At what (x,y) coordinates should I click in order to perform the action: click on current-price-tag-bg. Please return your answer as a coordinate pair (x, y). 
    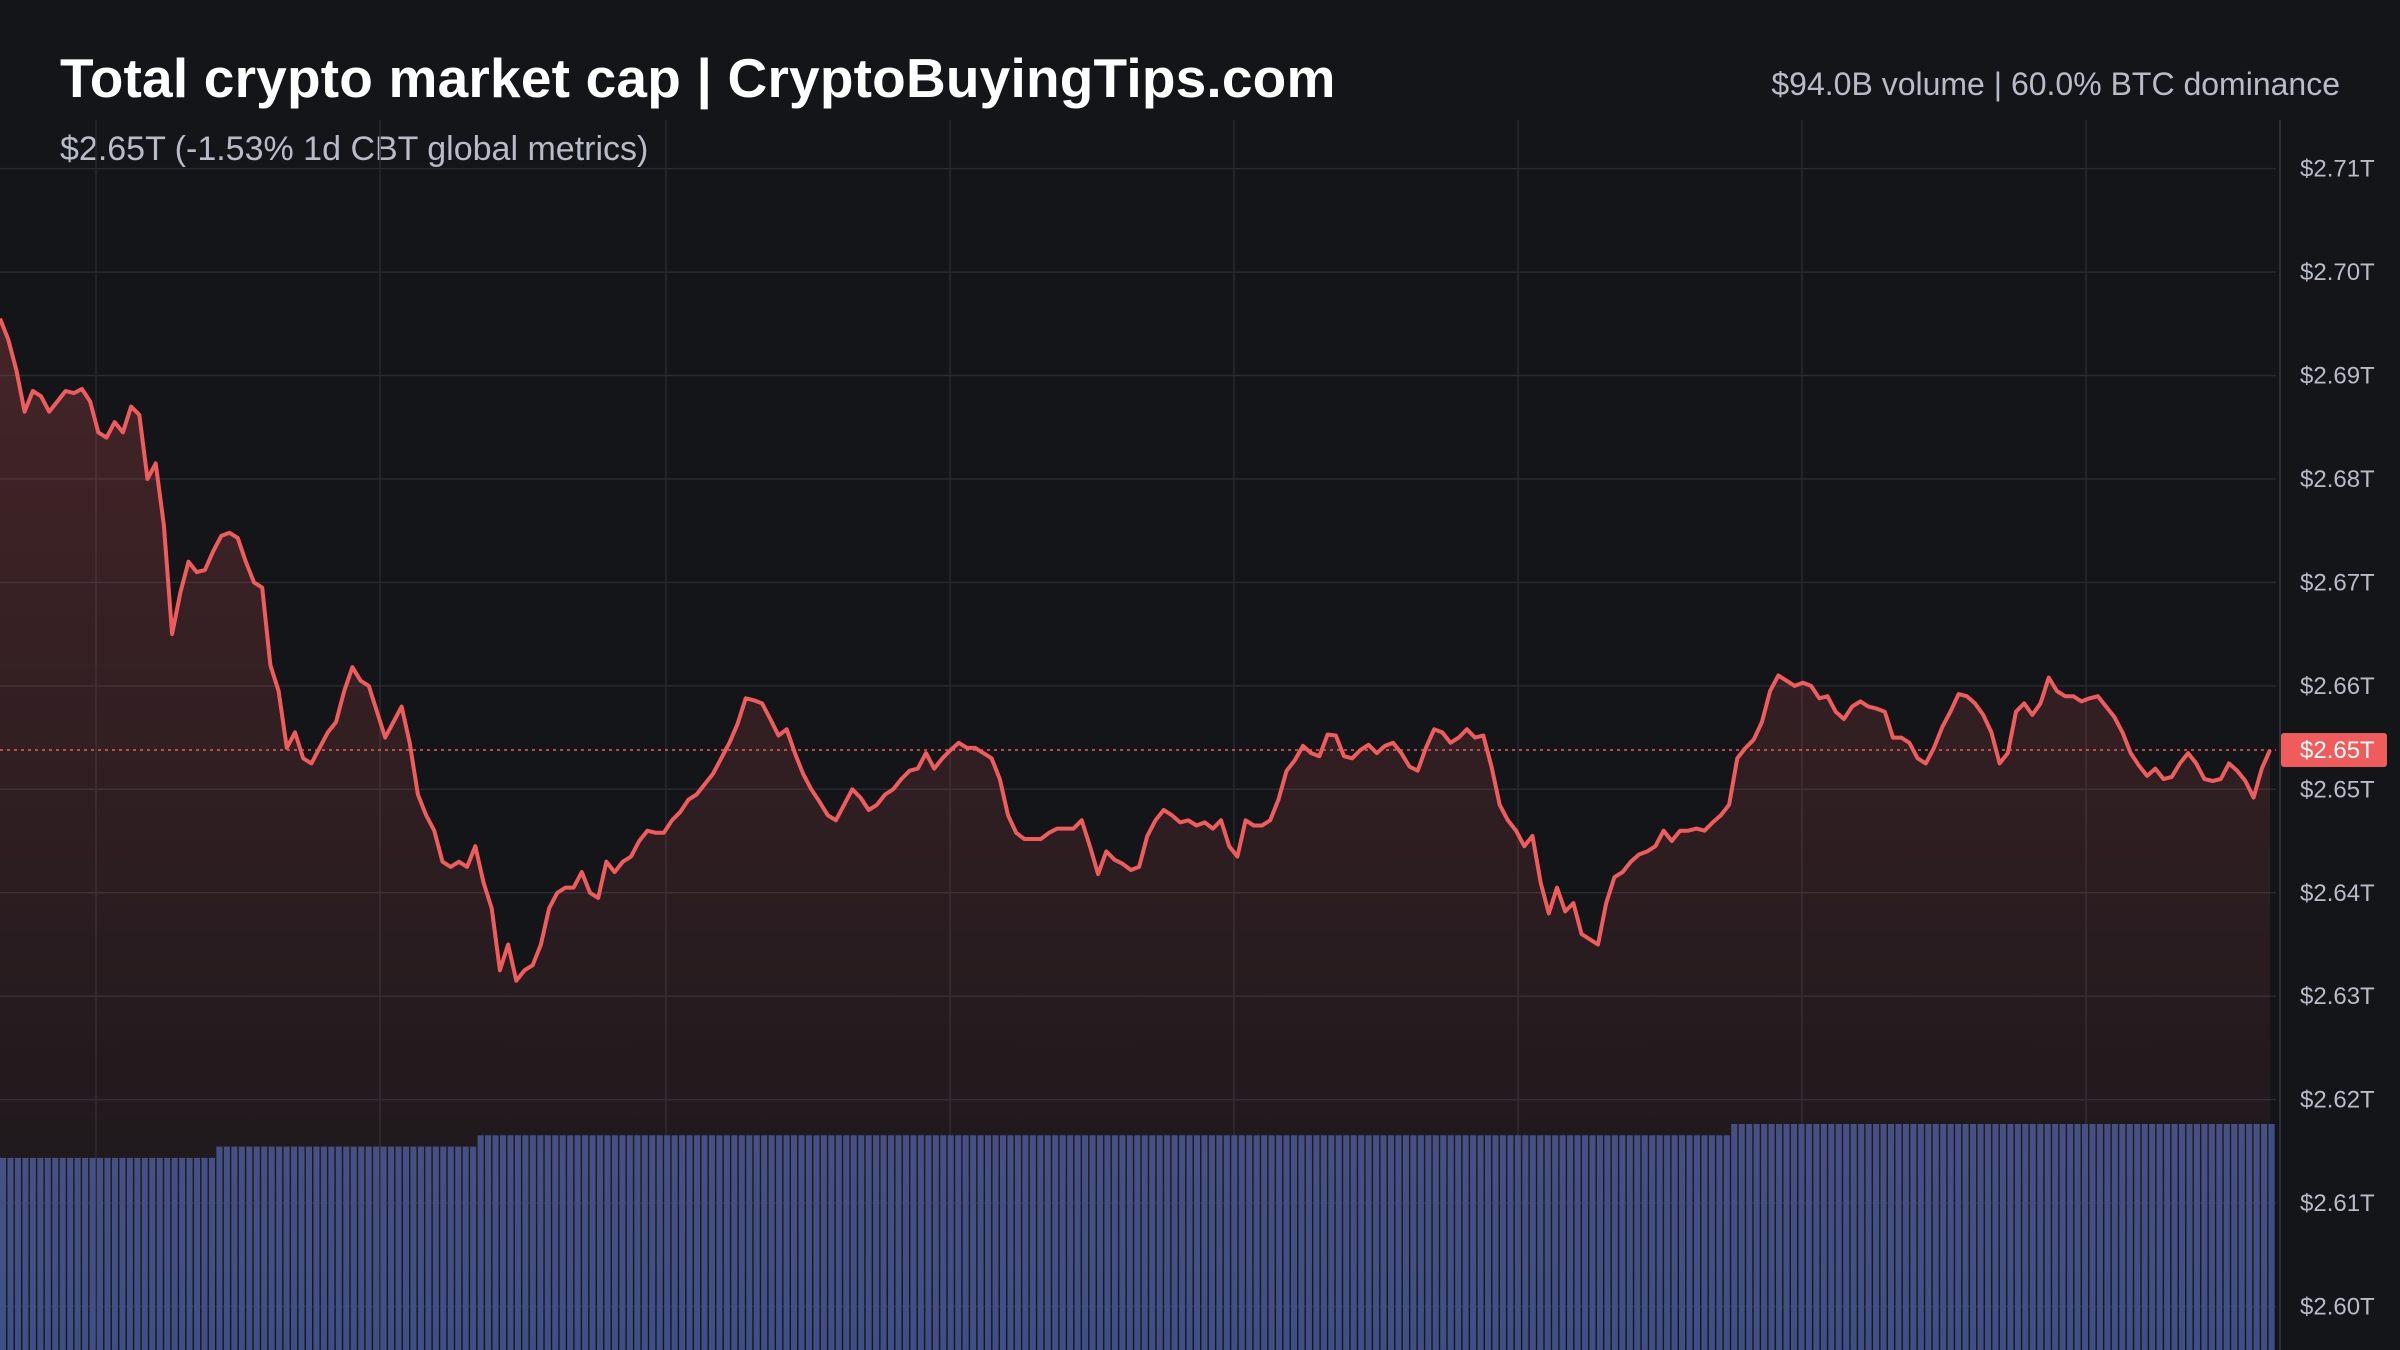
    Looking at the image, I should click on (2334, 750).